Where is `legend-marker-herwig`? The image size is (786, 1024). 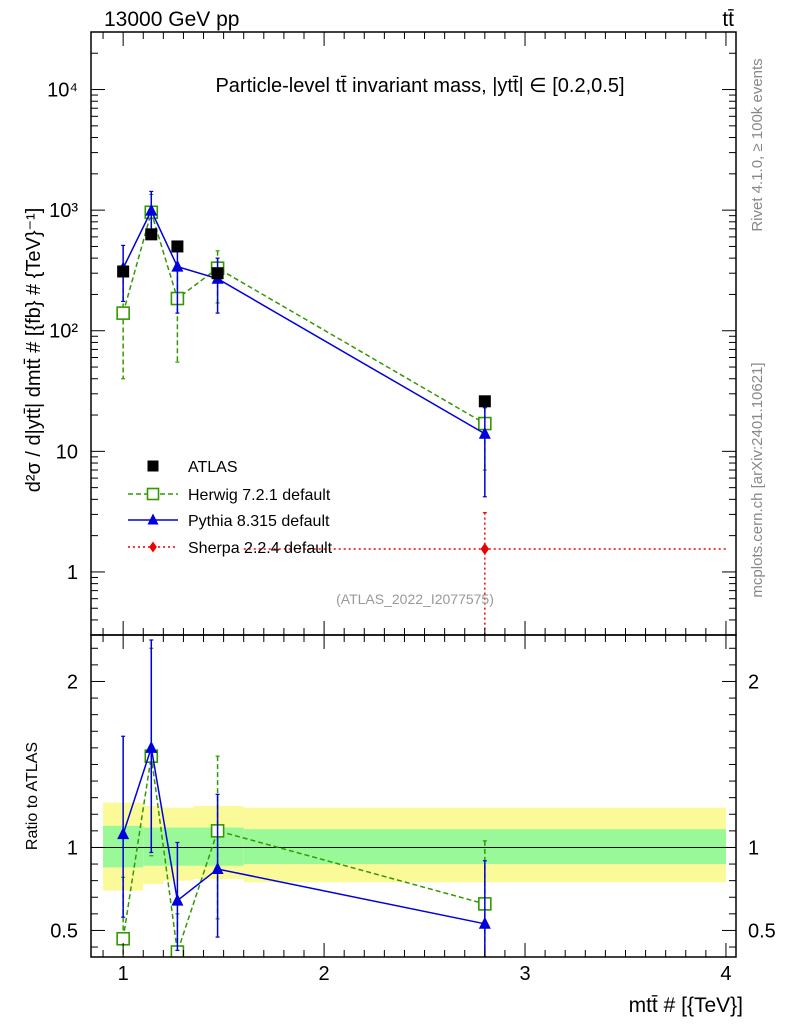 legend-marker-herwig is located at coordinates (153, 494).